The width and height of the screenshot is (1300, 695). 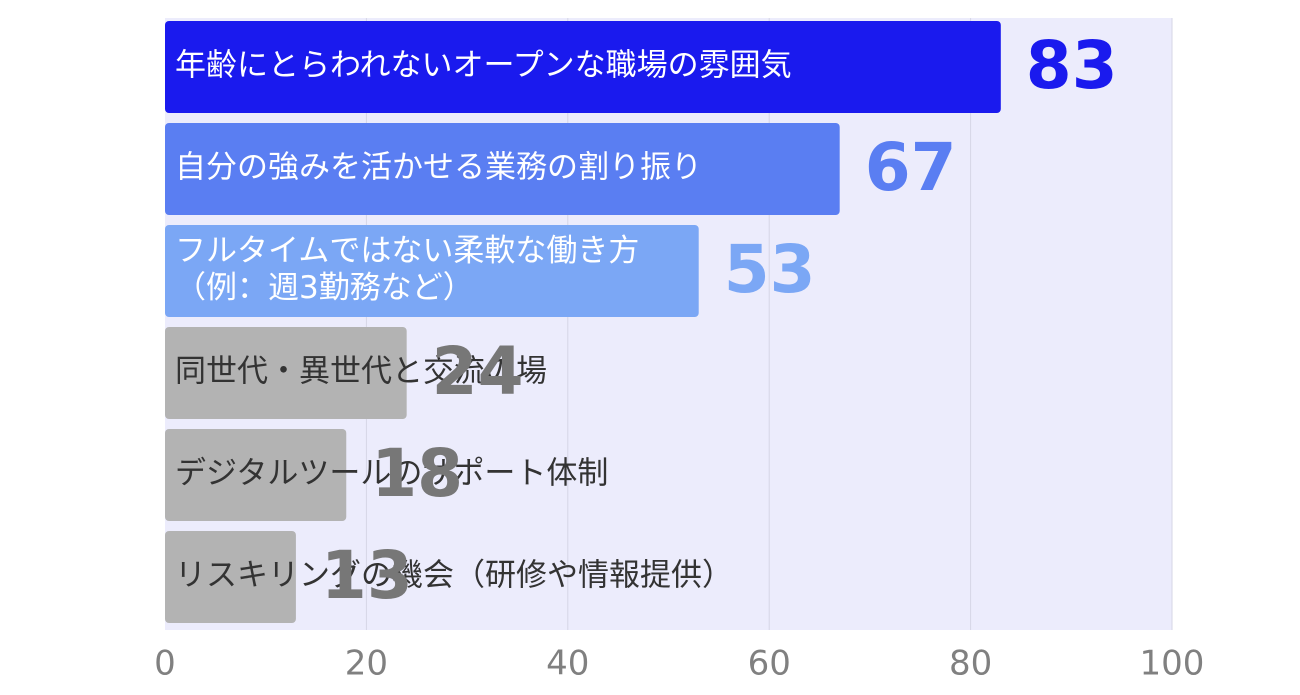 I want to click on value-label: 13, so click(x=367, y=575).